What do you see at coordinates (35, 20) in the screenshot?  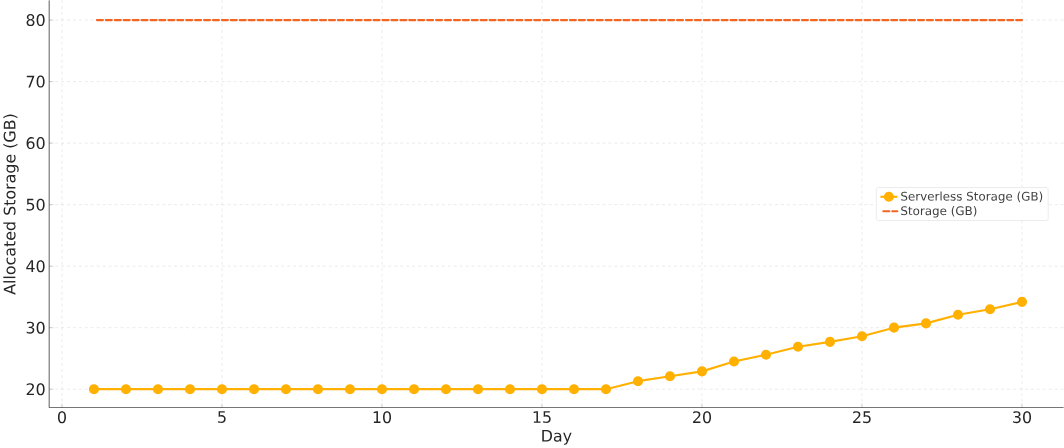 I see `y-tick-label: 80` at bounding box center [35, 20].